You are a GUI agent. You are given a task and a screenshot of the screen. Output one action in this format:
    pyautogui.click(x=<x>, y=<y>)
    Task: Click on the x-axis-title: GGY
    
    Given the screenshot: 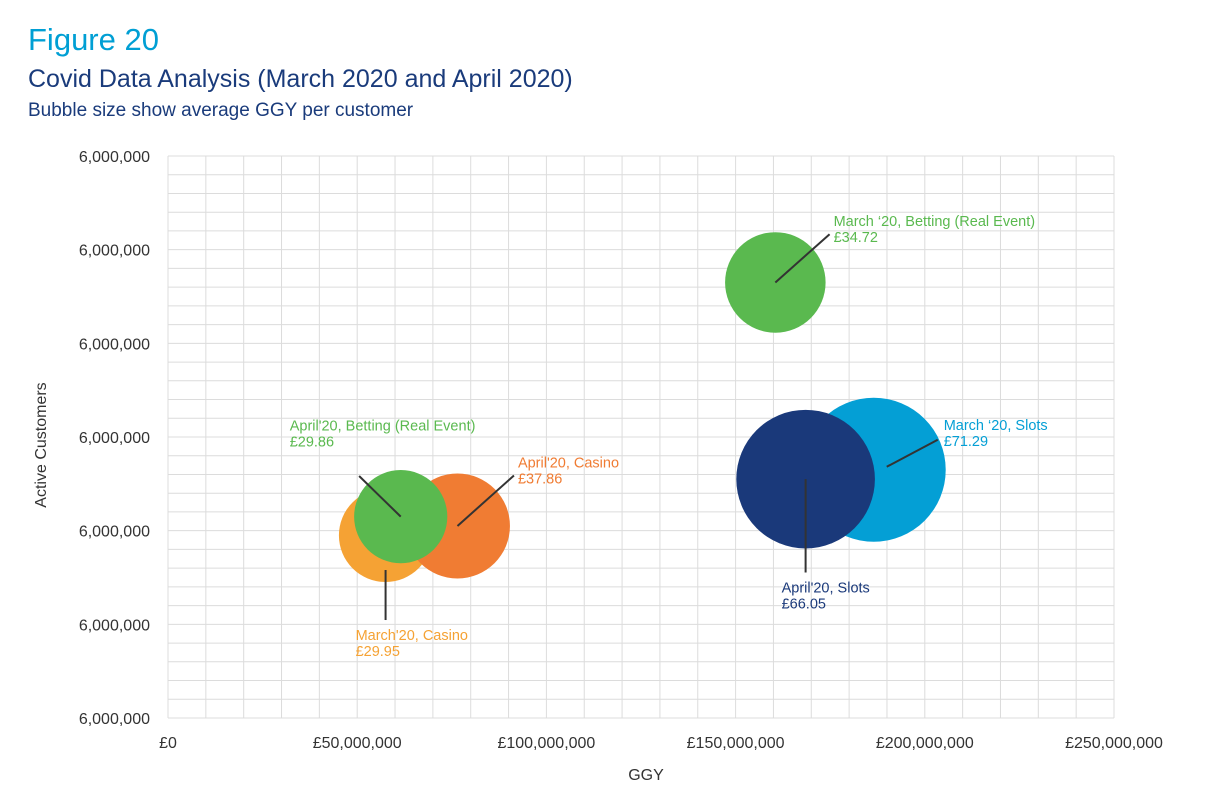 What is the action you would take?
    pyautogui.click(x=646, y=775)
    